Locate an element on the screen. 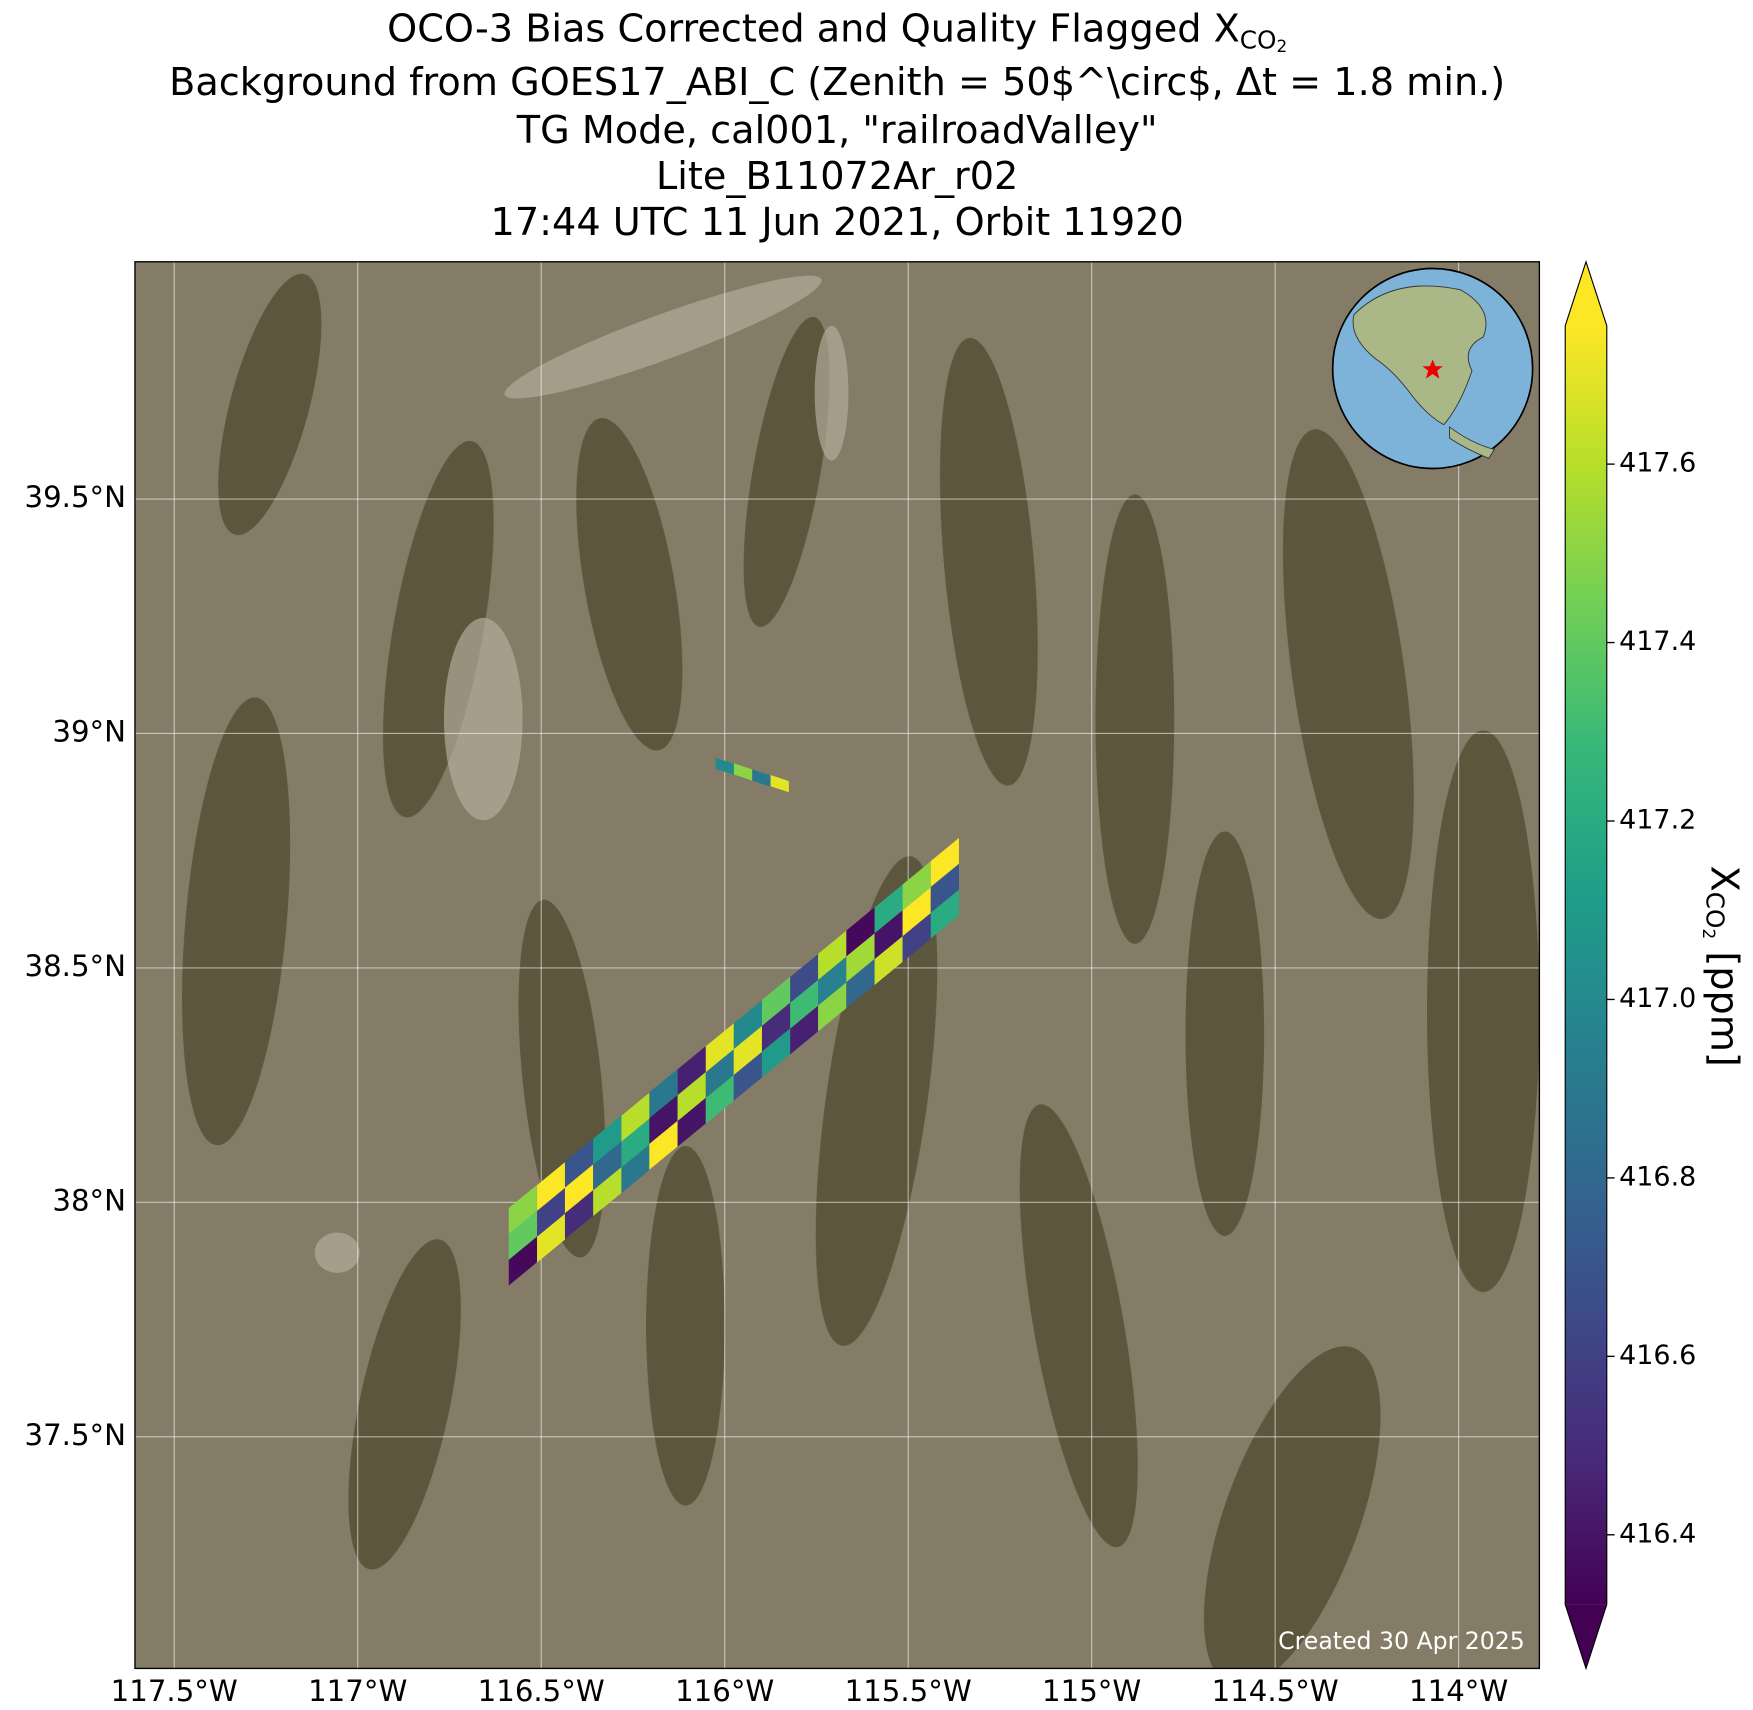 This screenshot has width=1753, height=1710. subtitle: TG Mode, cal001, "railroadValley" is located at coordinates (837, 131).